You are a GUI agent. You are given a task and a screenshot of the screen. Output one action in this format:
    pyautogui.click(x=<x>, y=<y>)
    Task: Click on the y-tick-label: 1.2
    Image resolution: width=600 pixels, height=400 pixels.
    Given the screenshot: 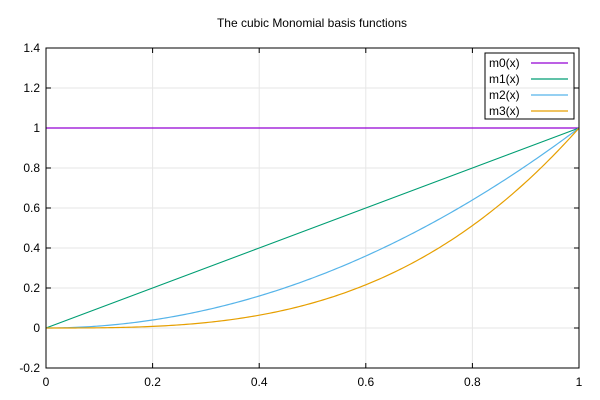 What is the action you would take?
    pyautogui.click(x=31, y=88)
    